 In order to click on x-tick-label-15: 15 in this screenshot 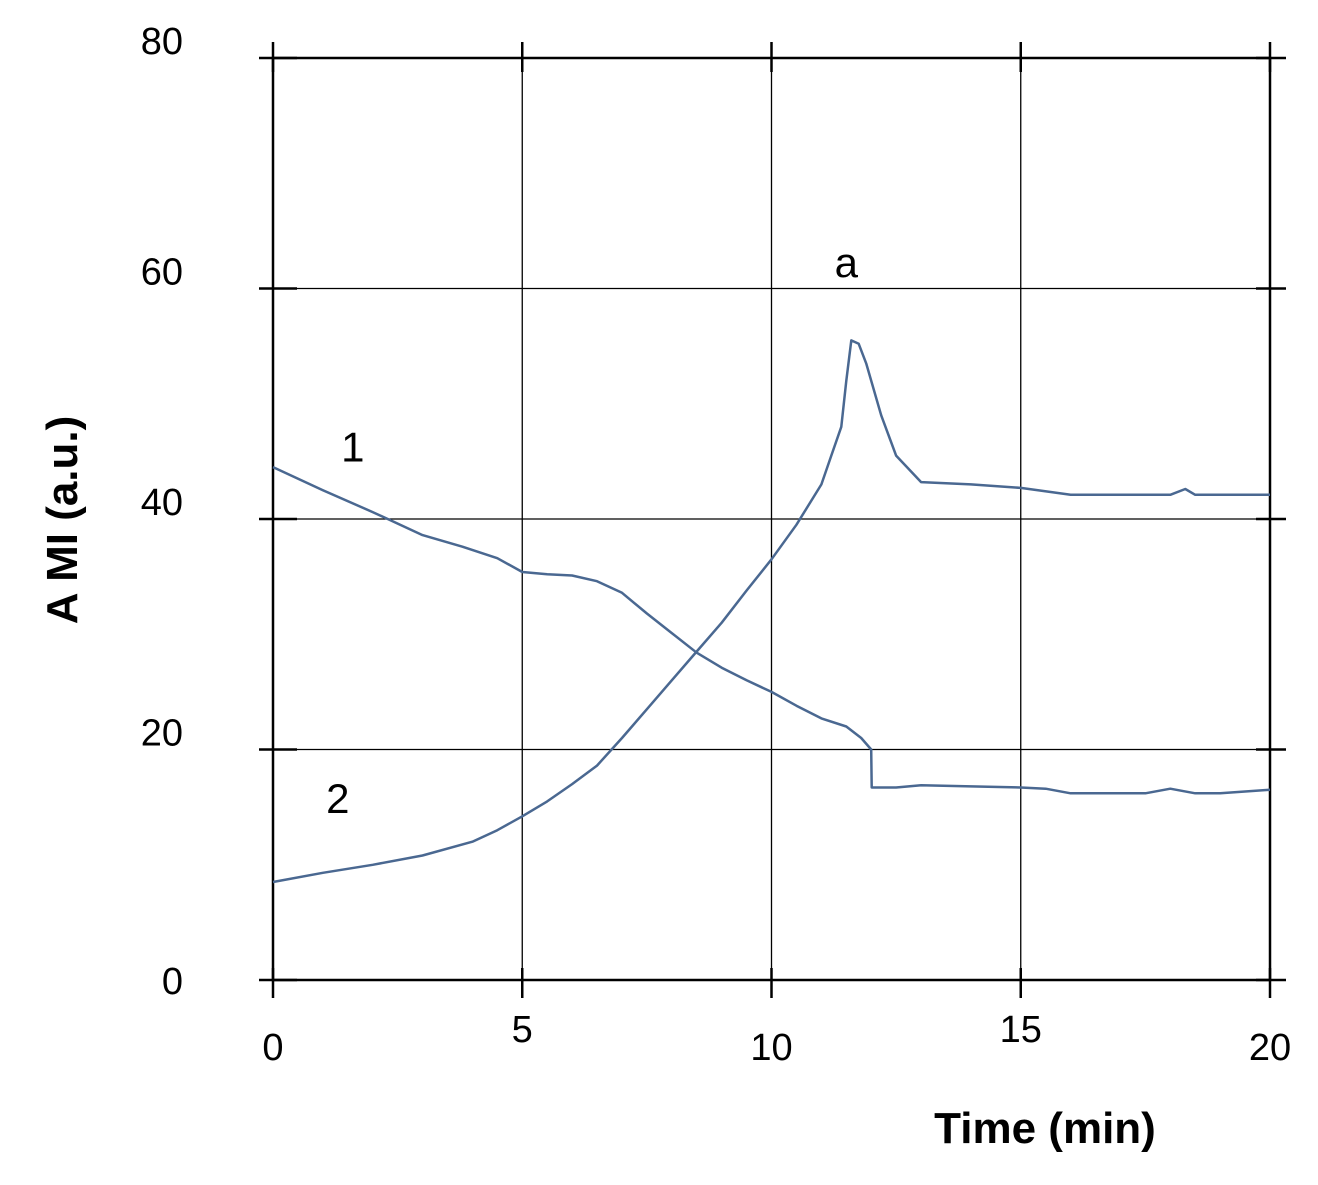, I will do `click(1021, 1030)`.